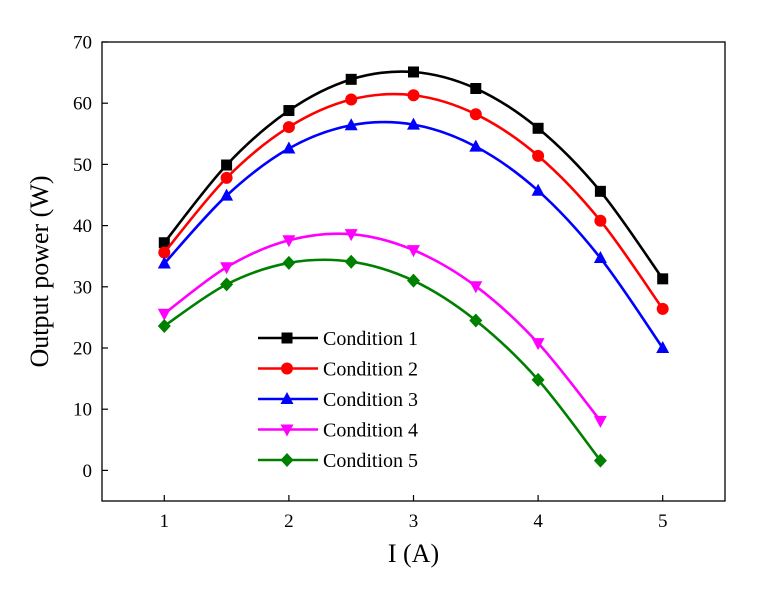  I want to click on legend-item: Condition 5, so click(338, 461).